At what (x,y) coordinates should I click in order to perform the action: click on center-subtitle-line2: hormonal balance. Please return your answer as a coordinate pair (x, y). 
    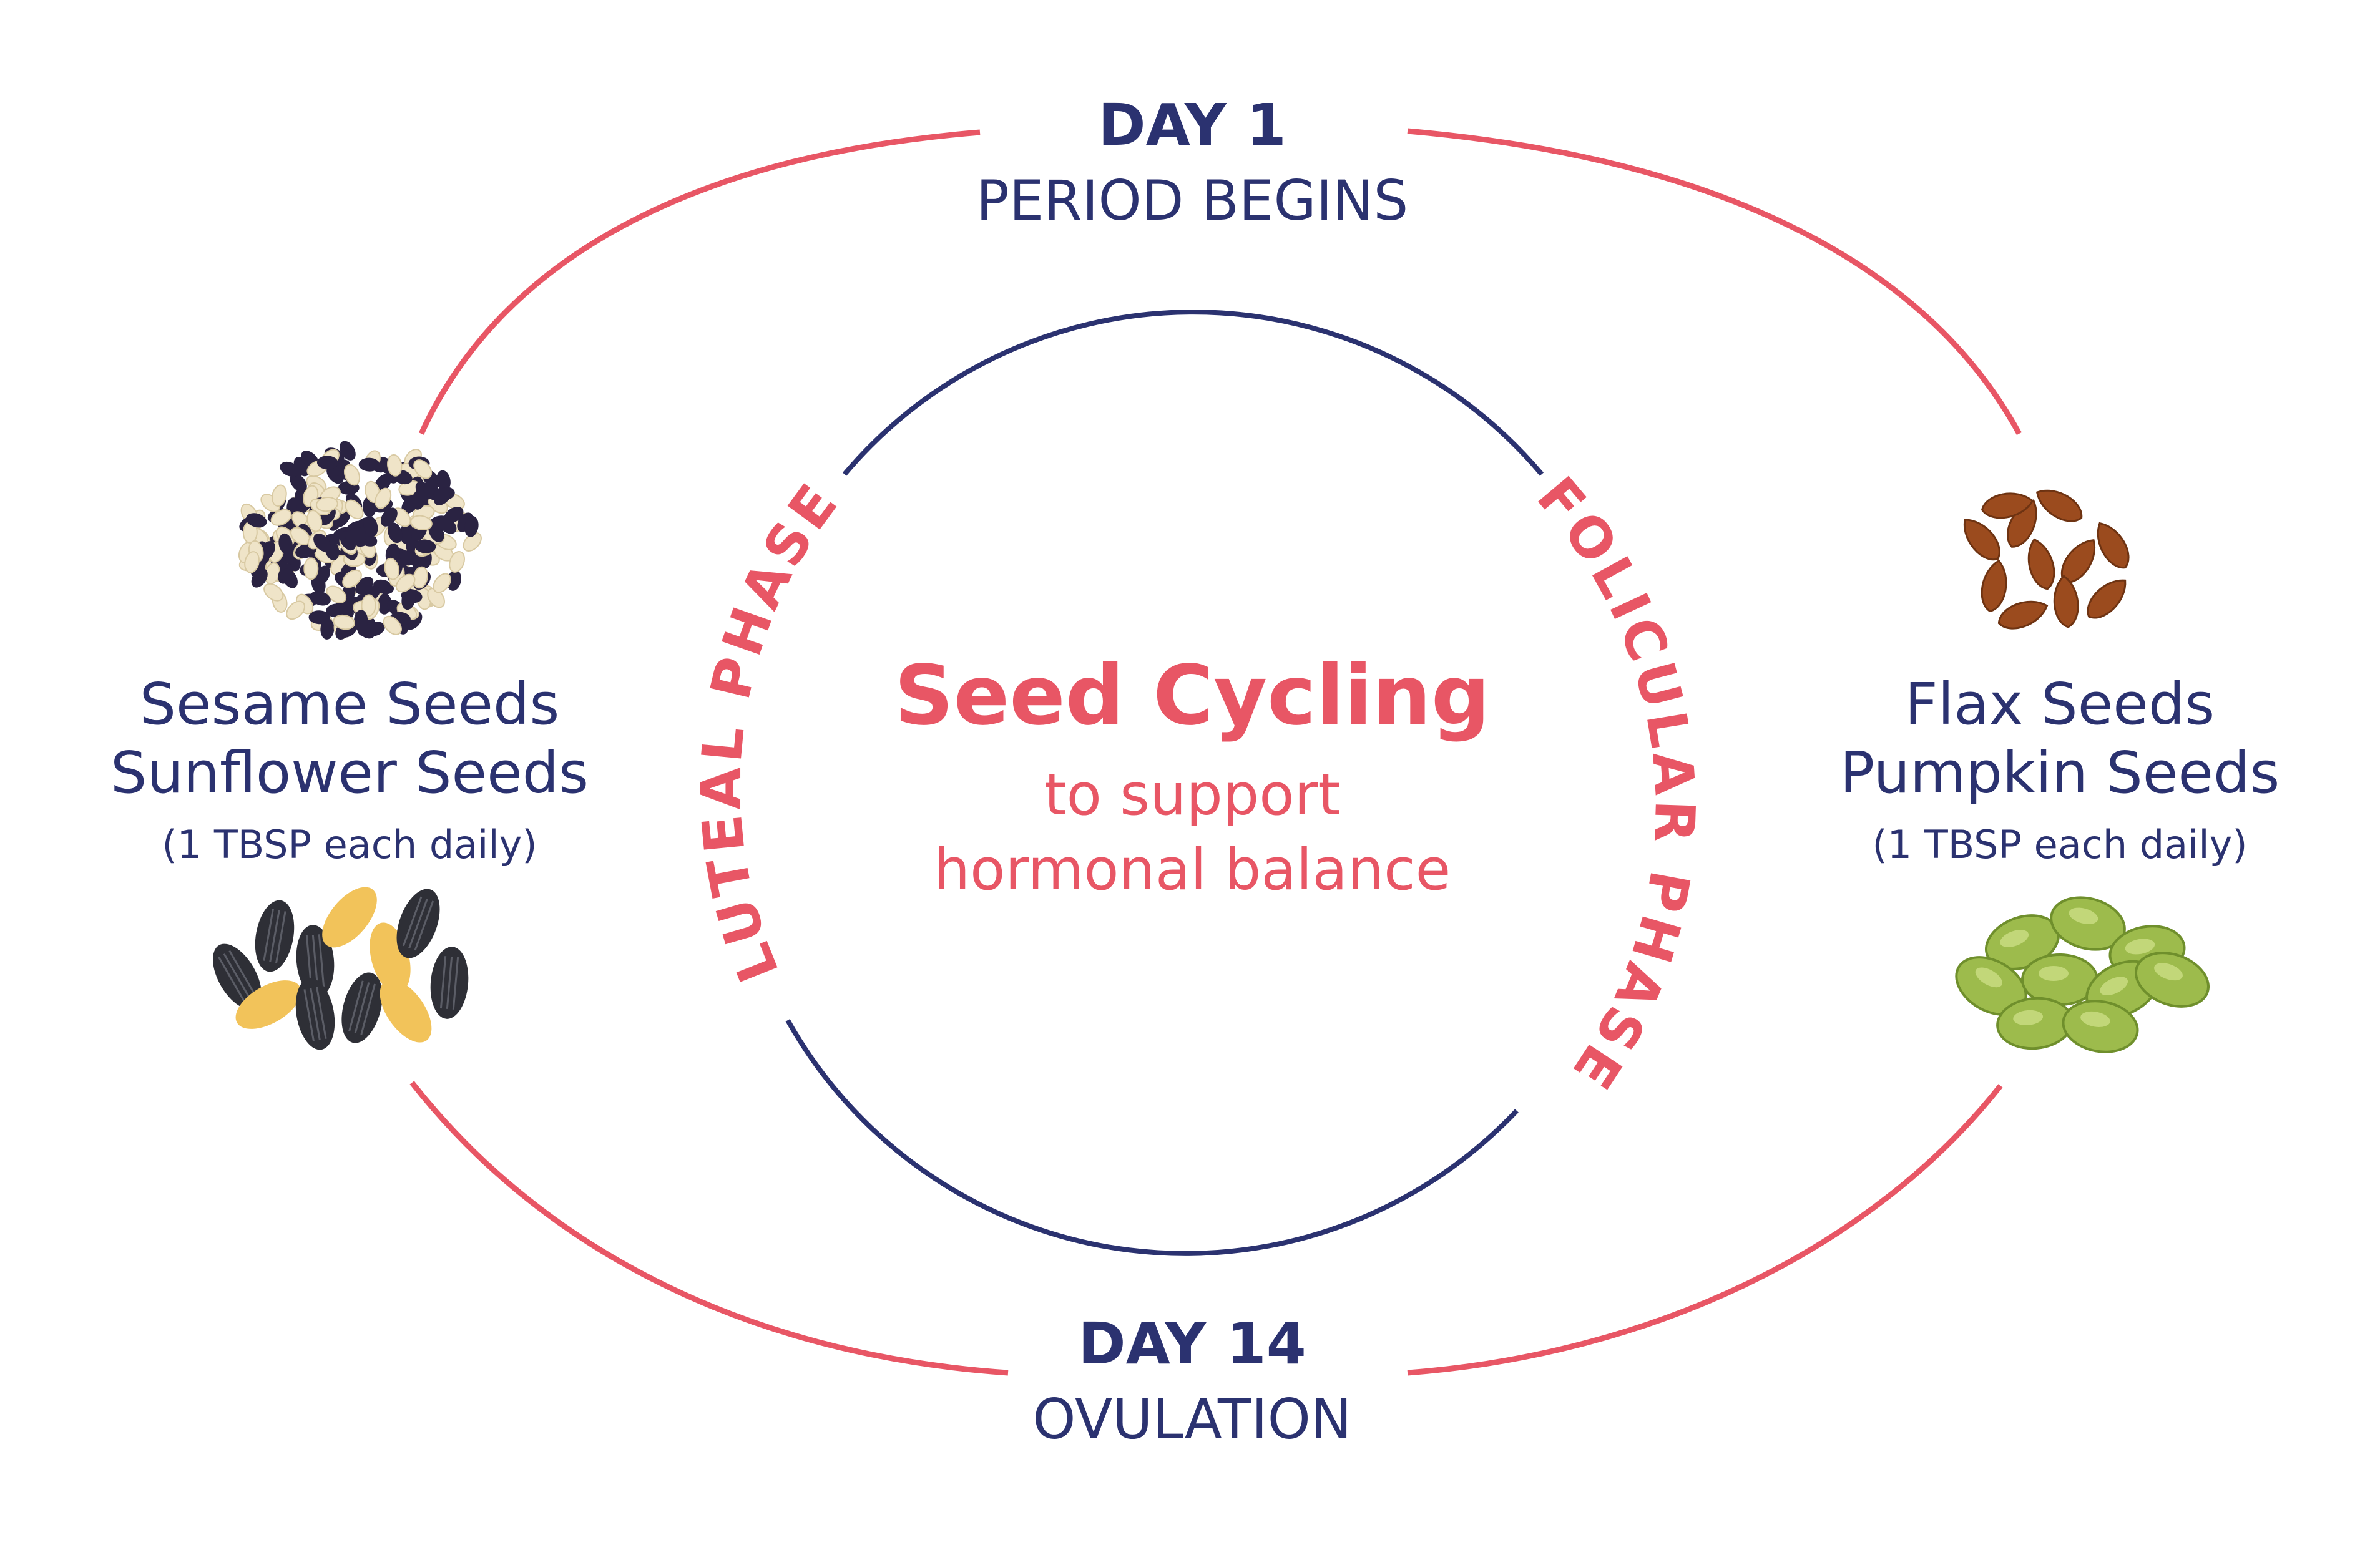
    Looking at the image, I should click on (1192, 869).